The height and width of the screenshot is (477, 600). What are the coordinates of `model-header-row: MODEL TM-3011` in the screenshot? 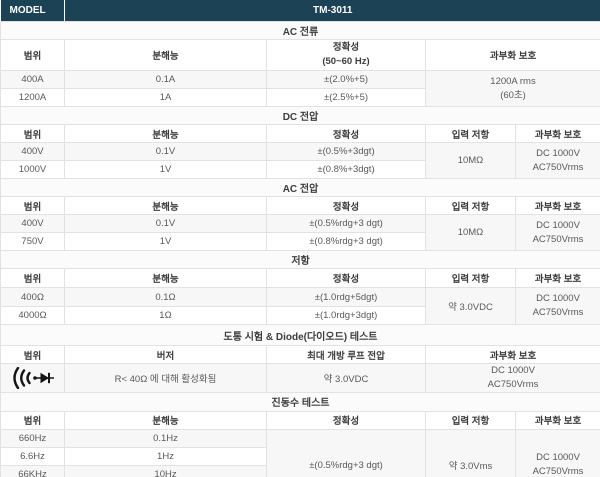 It's located at (300, 11).